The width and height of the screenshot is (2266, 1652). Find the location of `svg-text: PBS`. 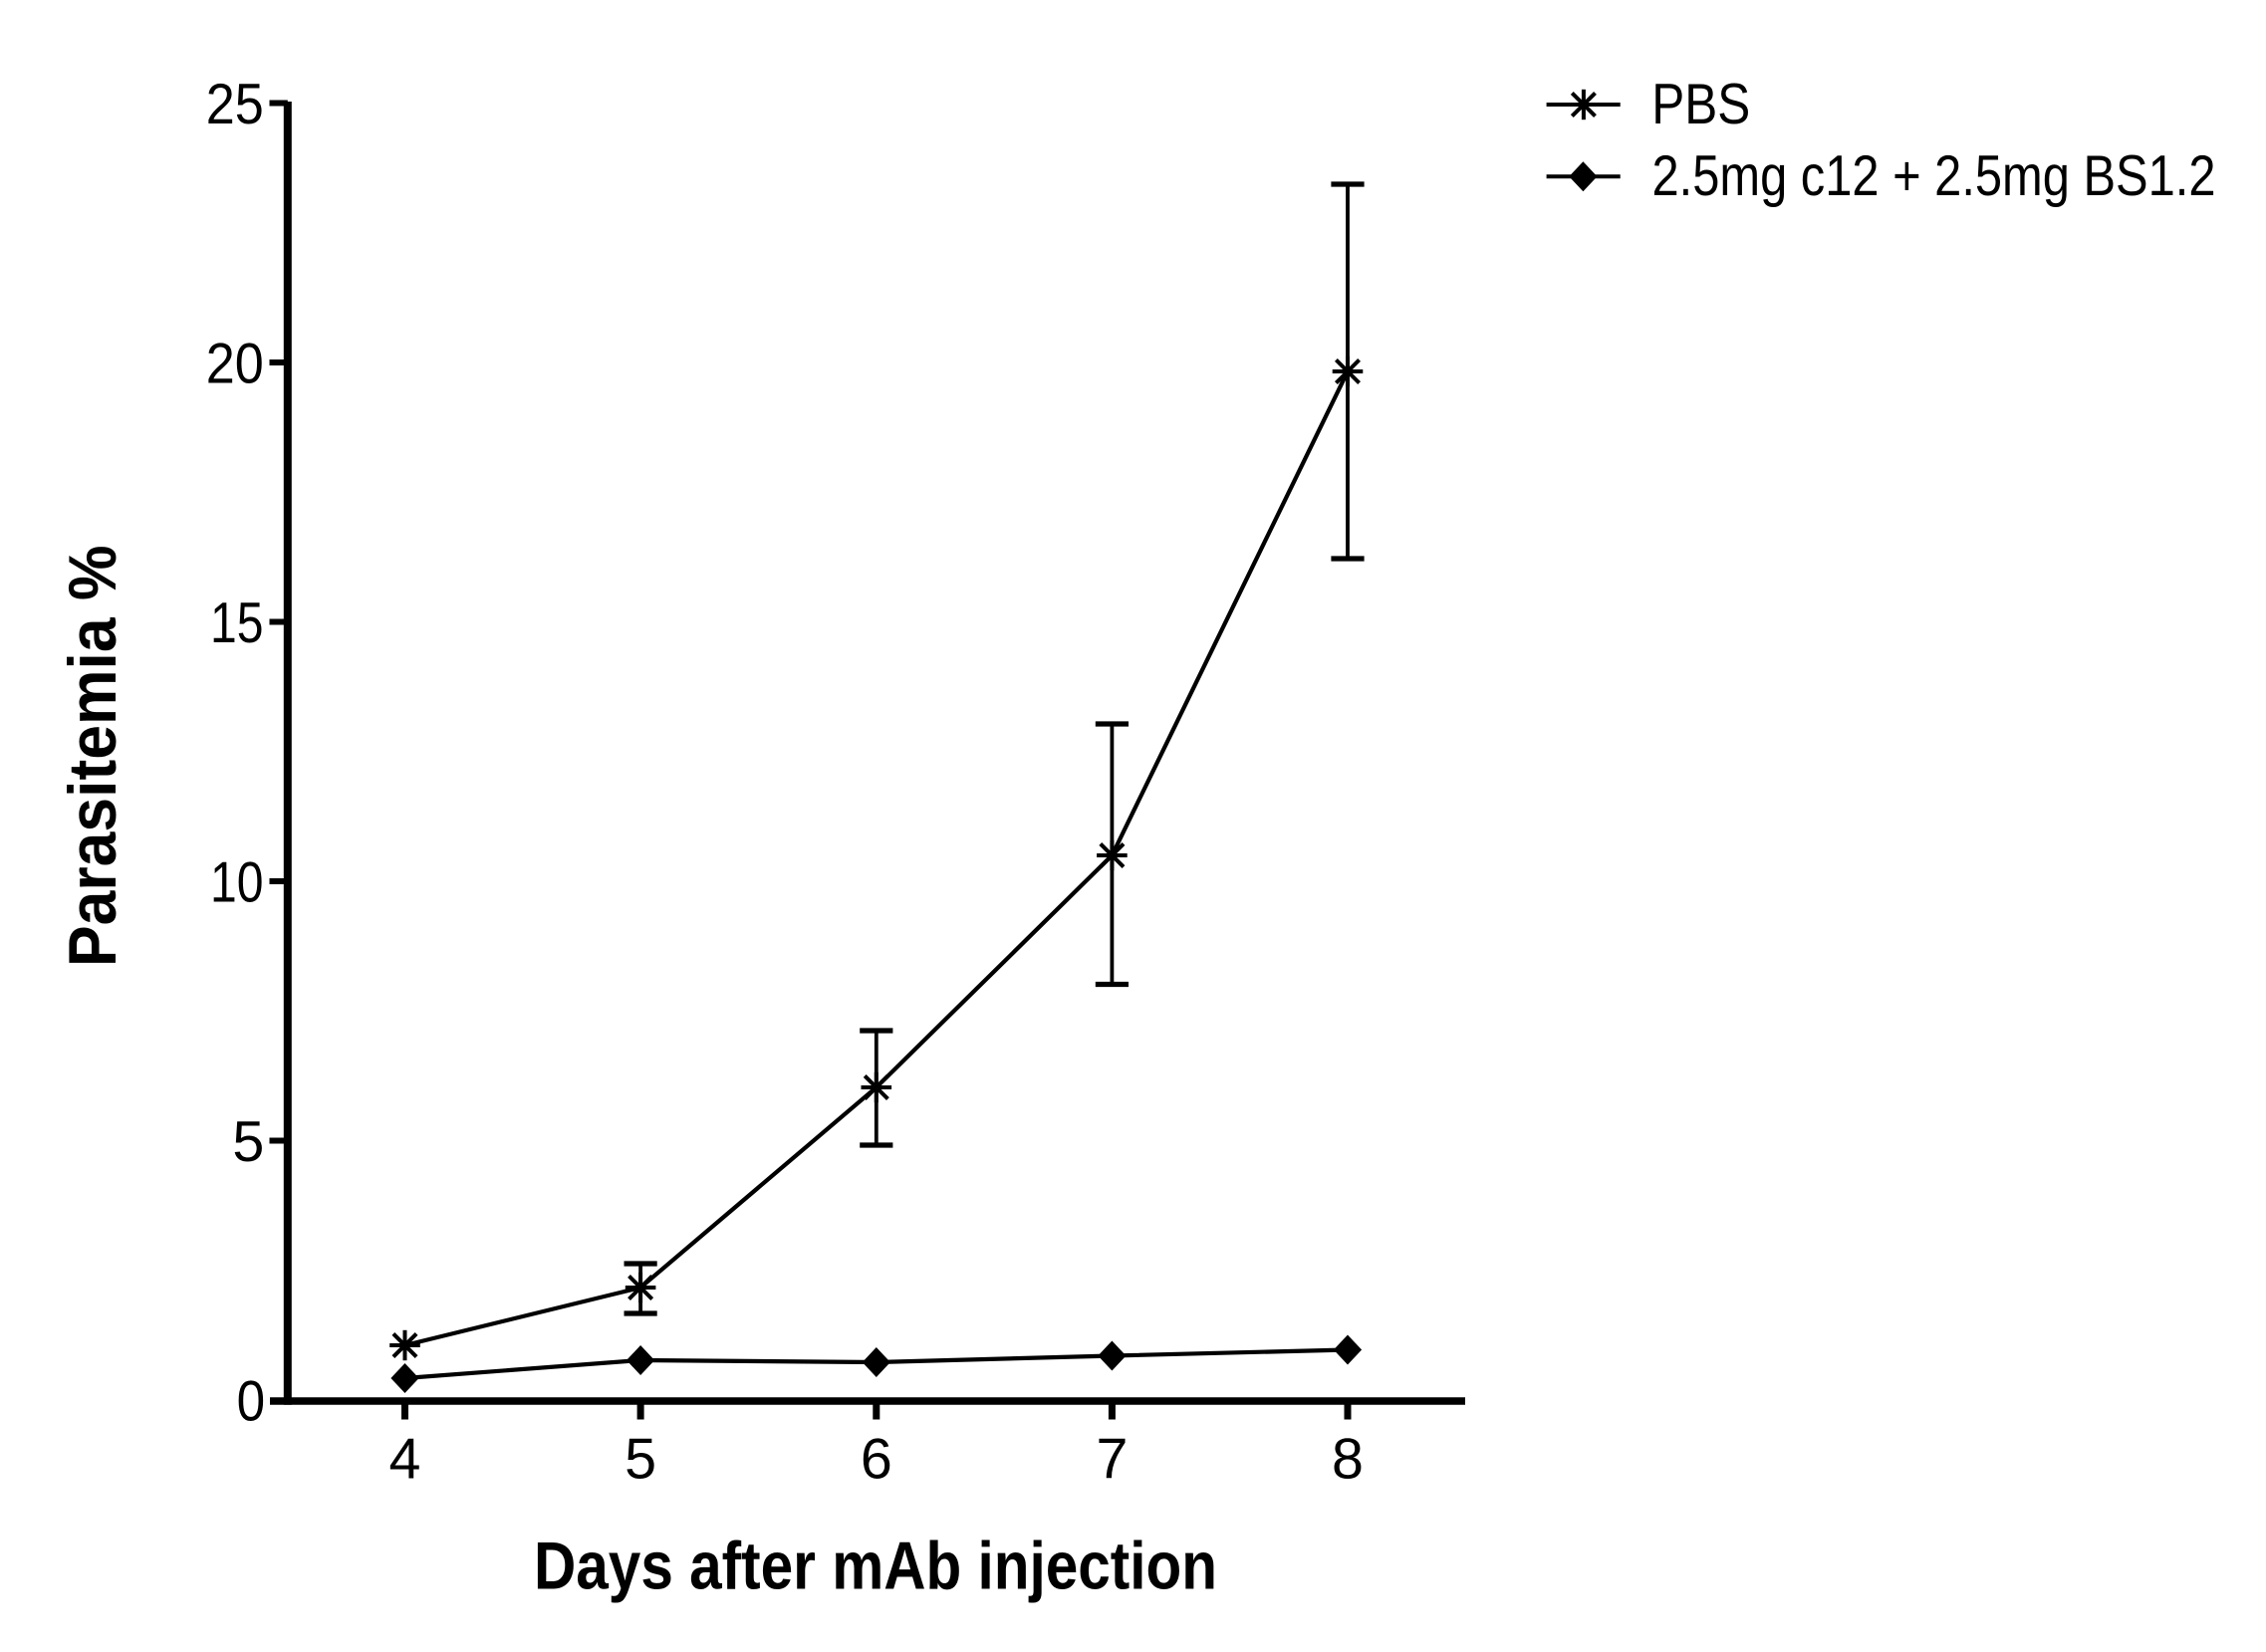

svg-text: PBS is located at coordinates (1700, 105).